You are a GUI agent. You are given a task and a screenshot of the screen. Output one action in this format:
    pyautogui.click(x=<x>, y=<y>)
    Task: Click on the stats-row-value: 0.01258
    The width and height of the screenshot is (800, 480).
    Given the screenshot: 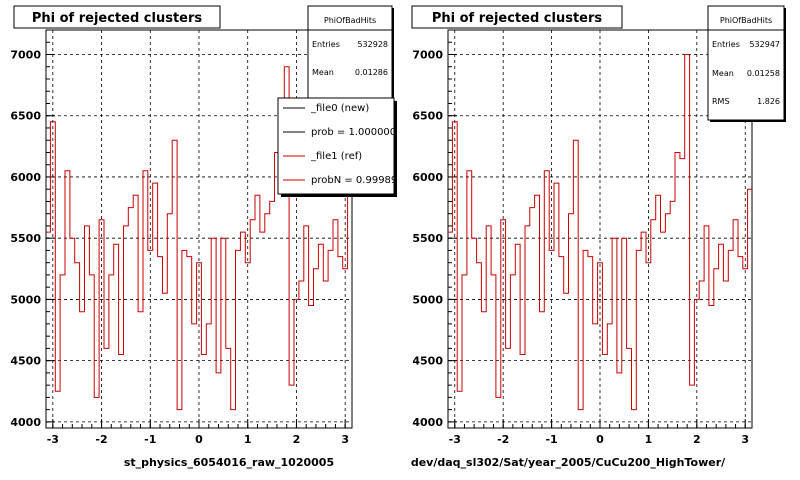 What is the action you would take?
    pyautogui.click(x=763, y=73)
    